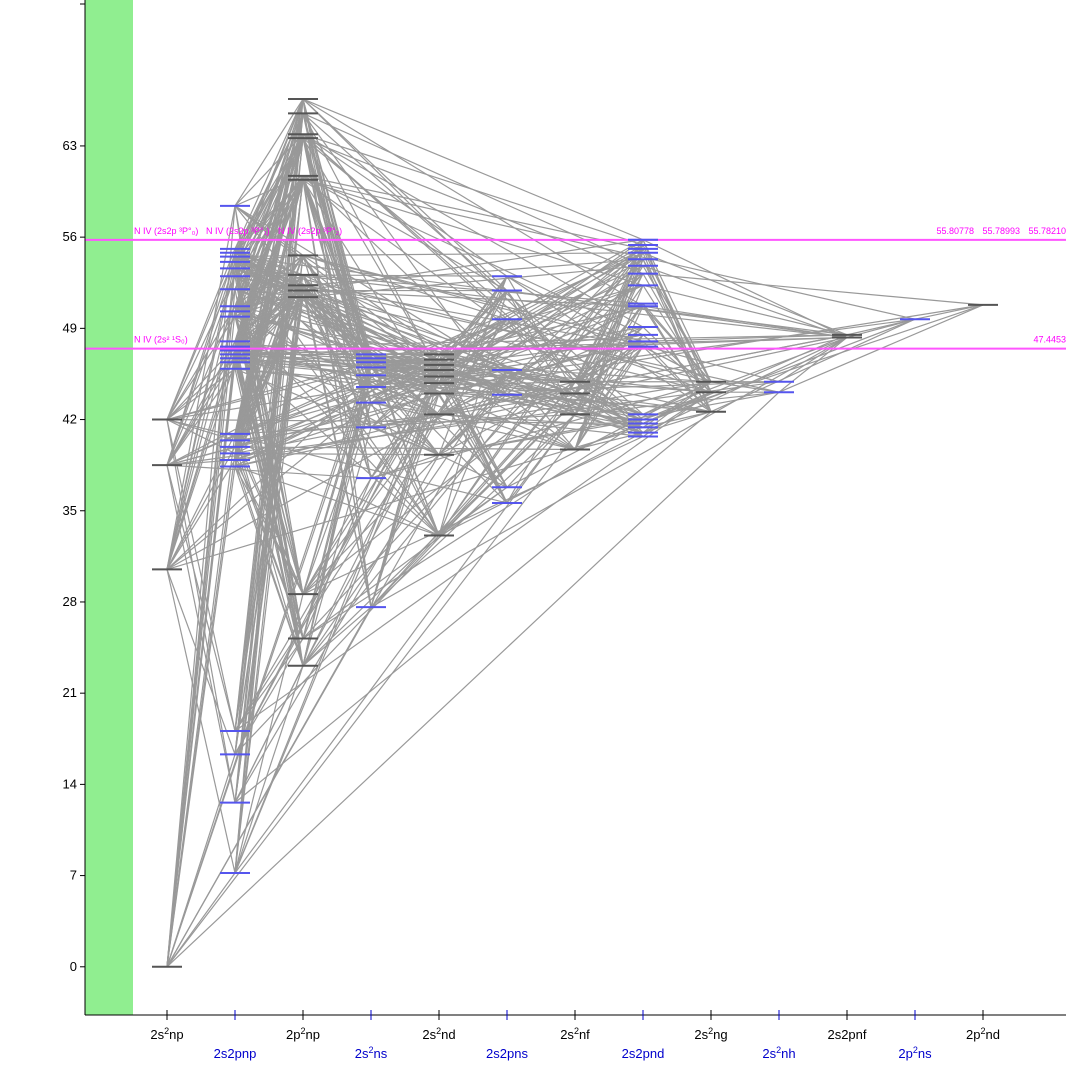 This screenshot has height=1068, width=1068. Describe the element at coordinates (73, 966) in the screenshot. I see `y-tick-label: 0` at that location.